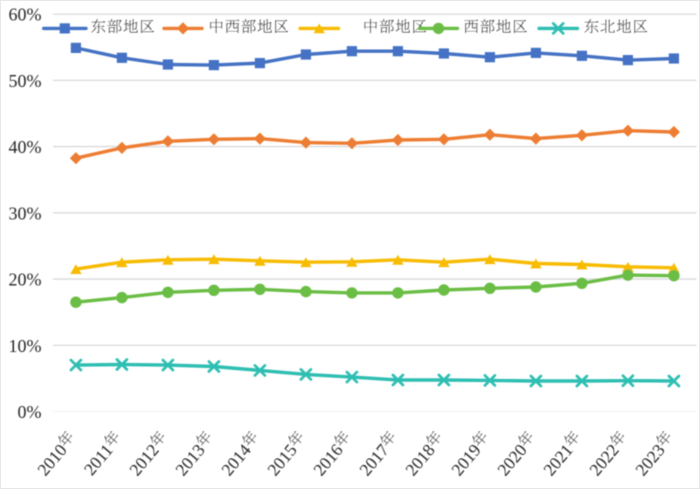 Image resolution: width=700 pixels, height=489 pixels. I want to click on svg-text: 50%, so click(25, 81).